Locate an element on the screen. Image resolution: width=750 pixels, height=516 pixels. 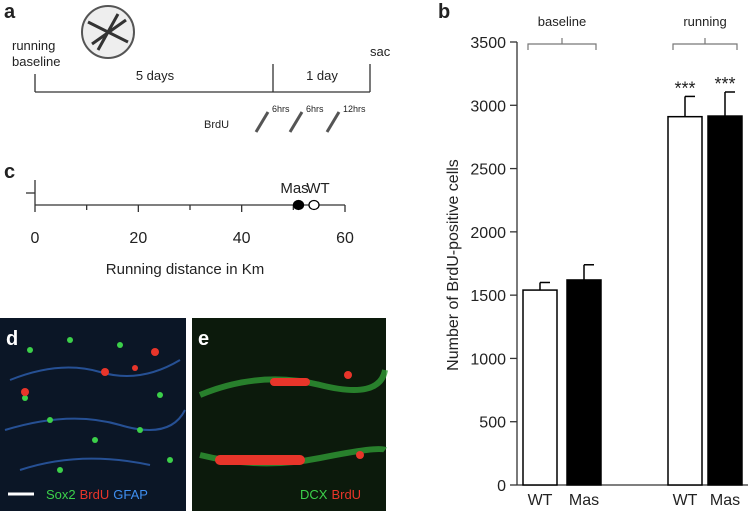
y-tick-label: 500 is located at coordinates (492, 423).